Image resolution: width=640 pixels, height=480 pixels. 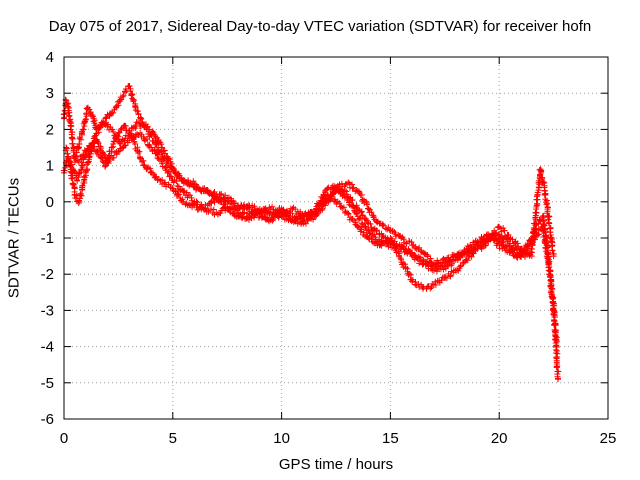 I want to click on y-tick-label: -4, so click(x=47, y=347).